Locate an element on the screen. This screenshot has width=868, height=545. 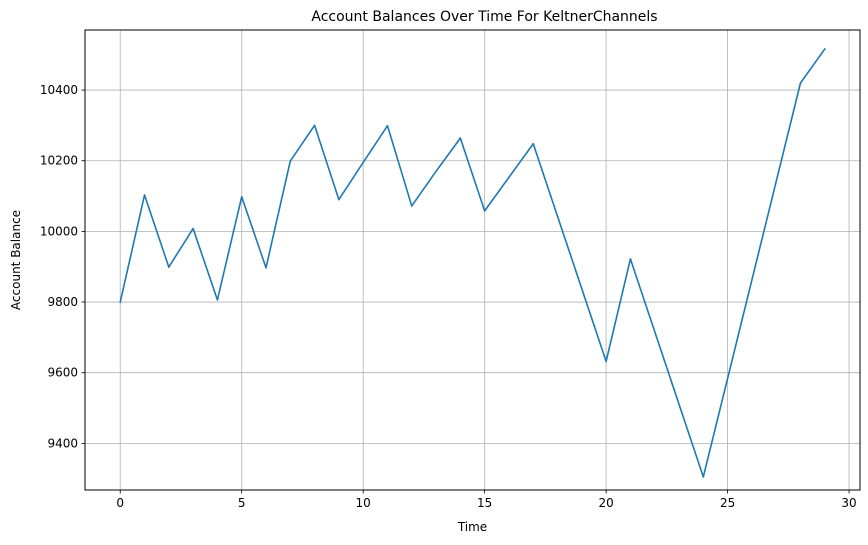
y-tick-label: 10200 is located at coordinates (59, 161).